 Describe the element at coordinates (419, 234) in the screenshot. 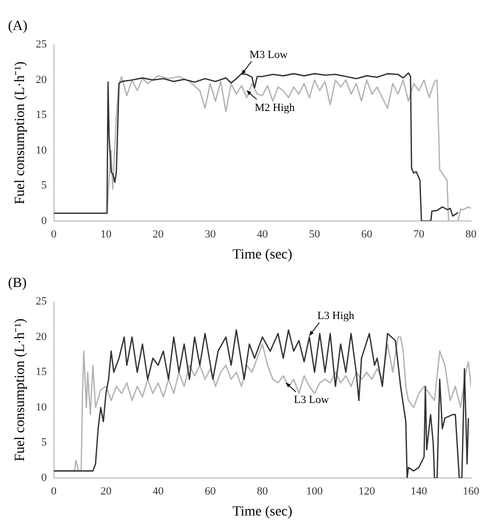

I see `x-tick-label: 70` at that location.